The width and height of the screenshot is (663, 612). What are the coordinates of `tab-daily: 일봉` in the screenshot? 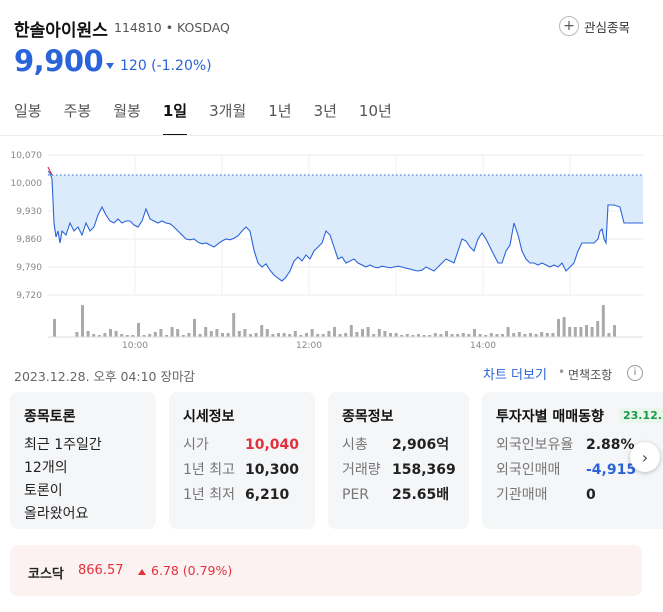 It's located at (28, 111).